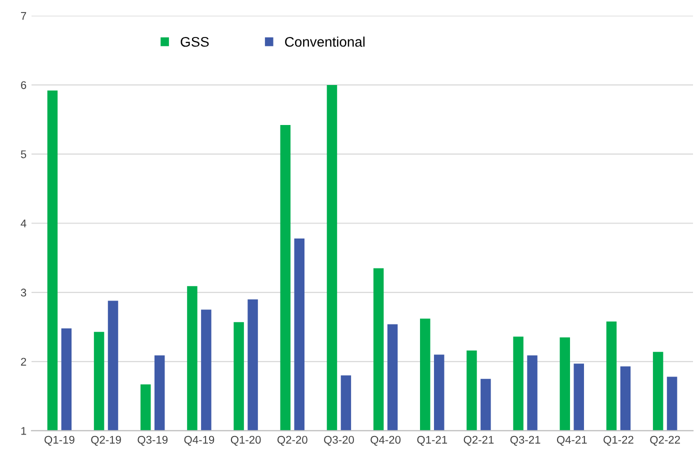  I want to click on x-tick-label: Q2-20, so click(292, 441).